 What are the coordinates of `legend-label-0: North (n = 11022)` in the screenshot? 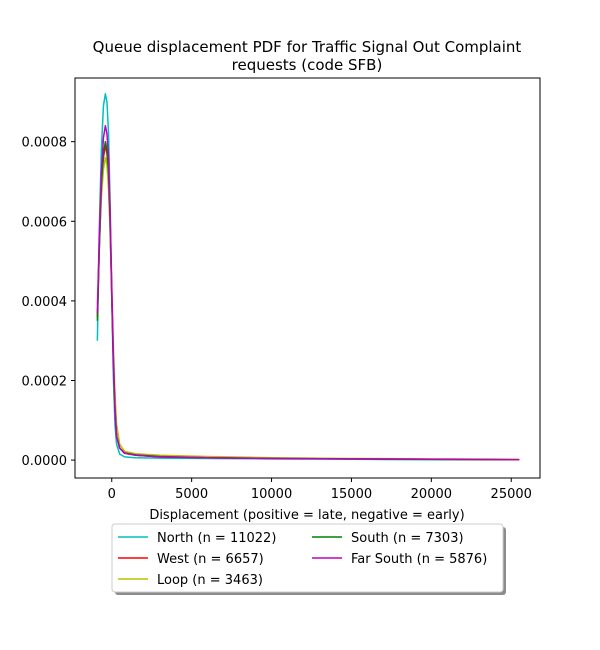 It's located at (216, 538).